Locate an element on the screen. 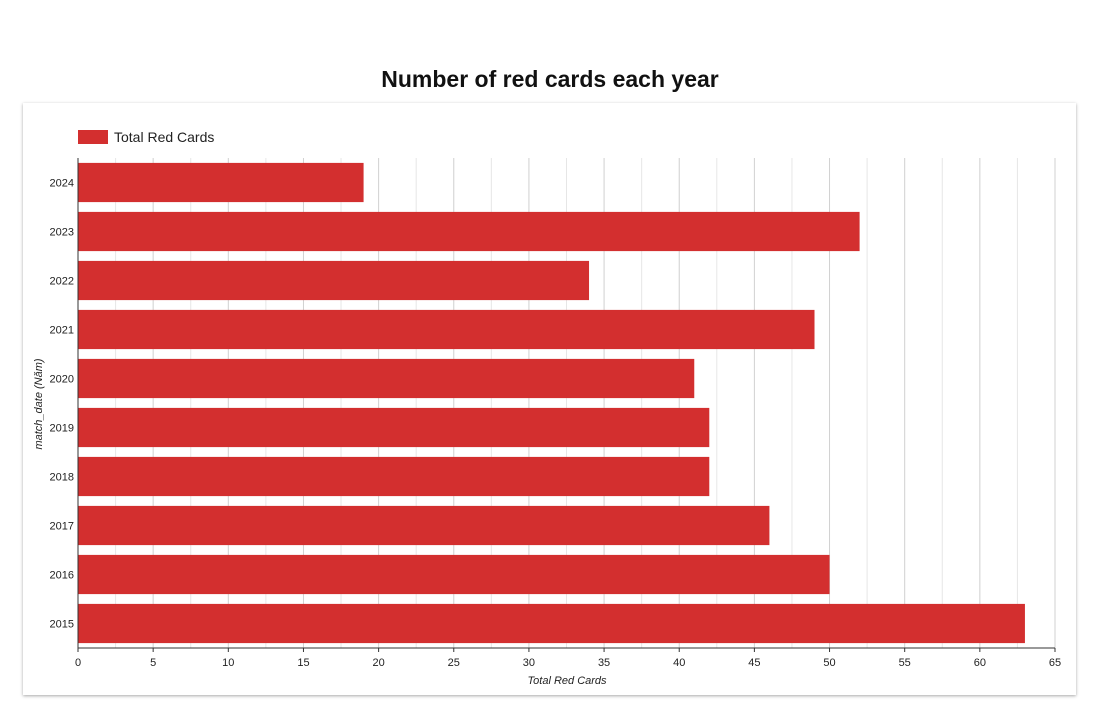 The width and height of the screenshot is (1100, 711). x-tick-label: 35 is located at coordinates (604, 663).